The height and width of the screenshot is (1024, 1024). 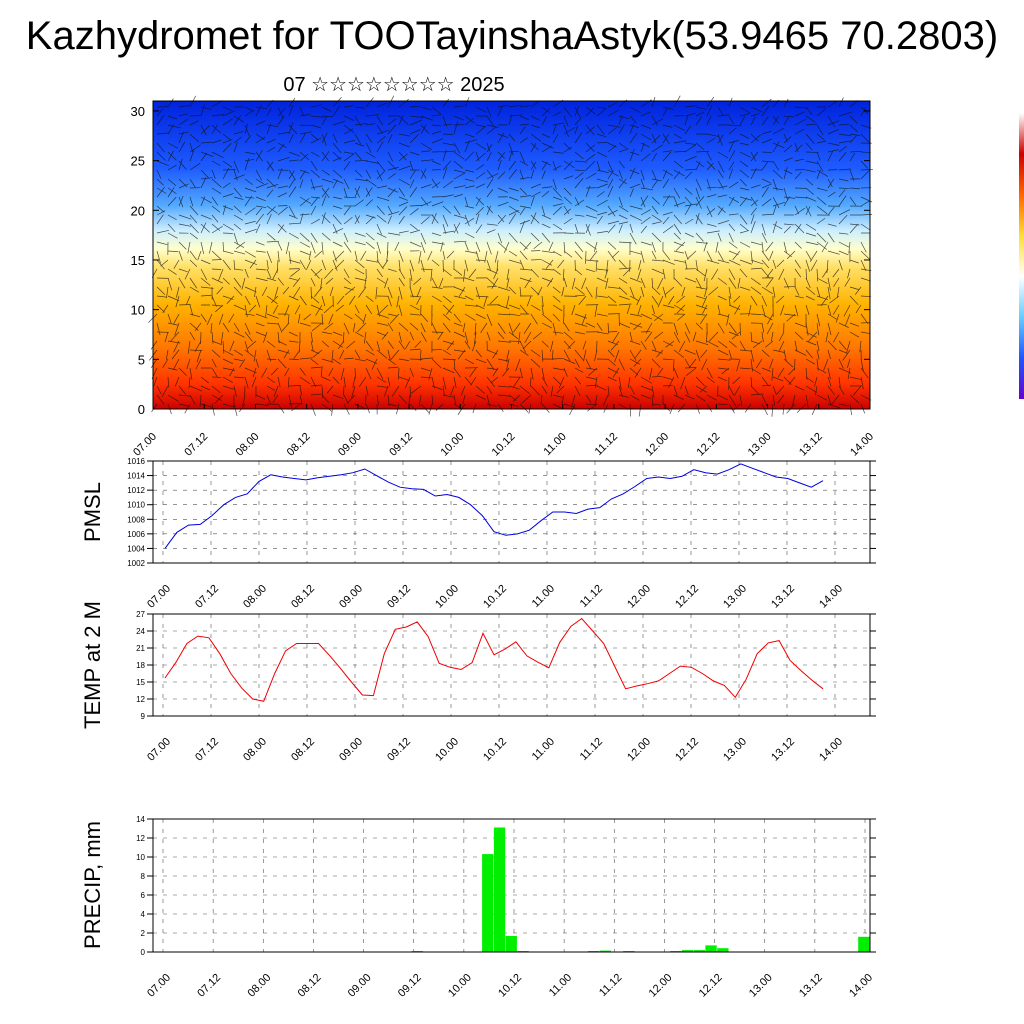 What do you see at coordinates (610, 985) in the screenshot?
I see `x-tick-label: 11.12` at bounding box center [610, 985].